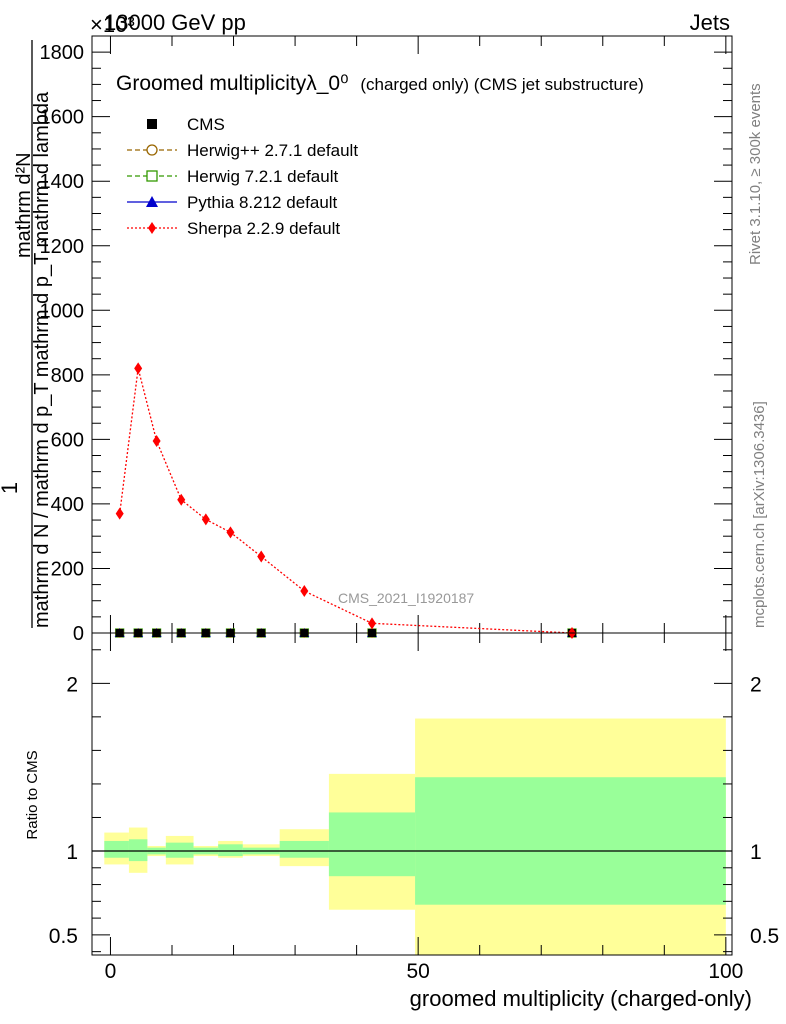  Describe the element at coordinates (112, 24) in the screenshot. I see `exponent-label: ×10³` at that location.